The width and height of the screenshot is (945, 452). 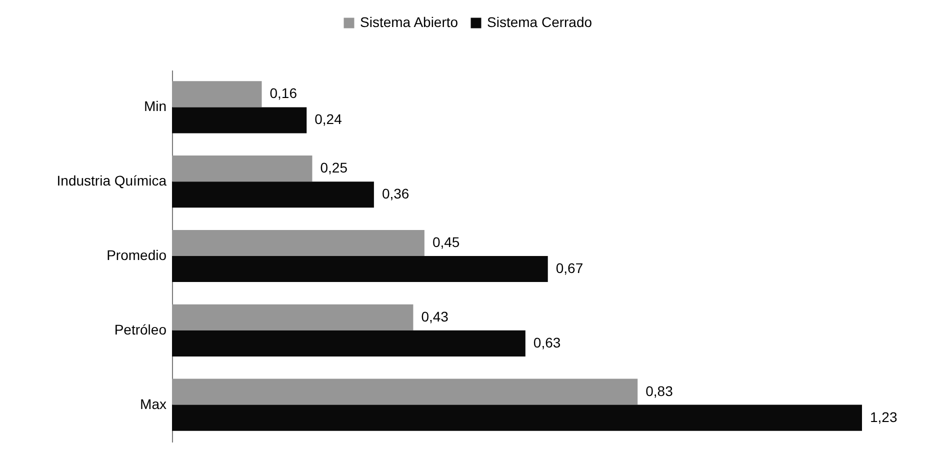 What do you see at coordinates (660, 390) in the screenshot?
I see `data-label: 0,83` at bounding box center [660, 390].